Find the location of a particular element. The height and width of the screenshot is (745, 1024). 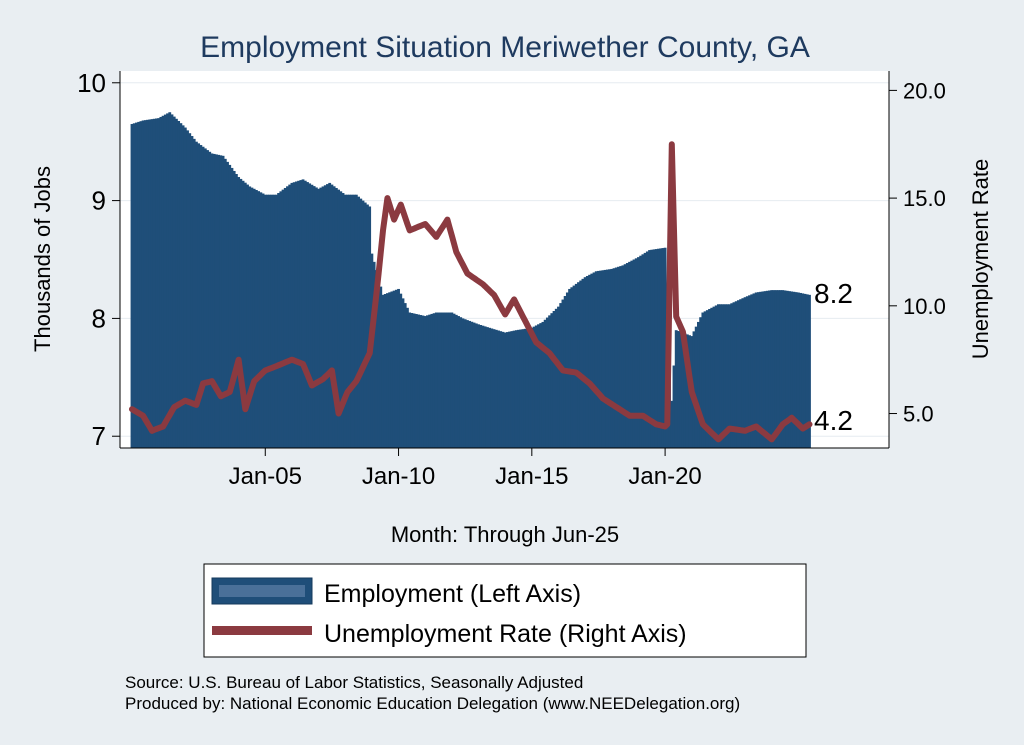

legend-label-unemployment: Unemployment Rate (Right Axis) is located at coordinates (505, 634).